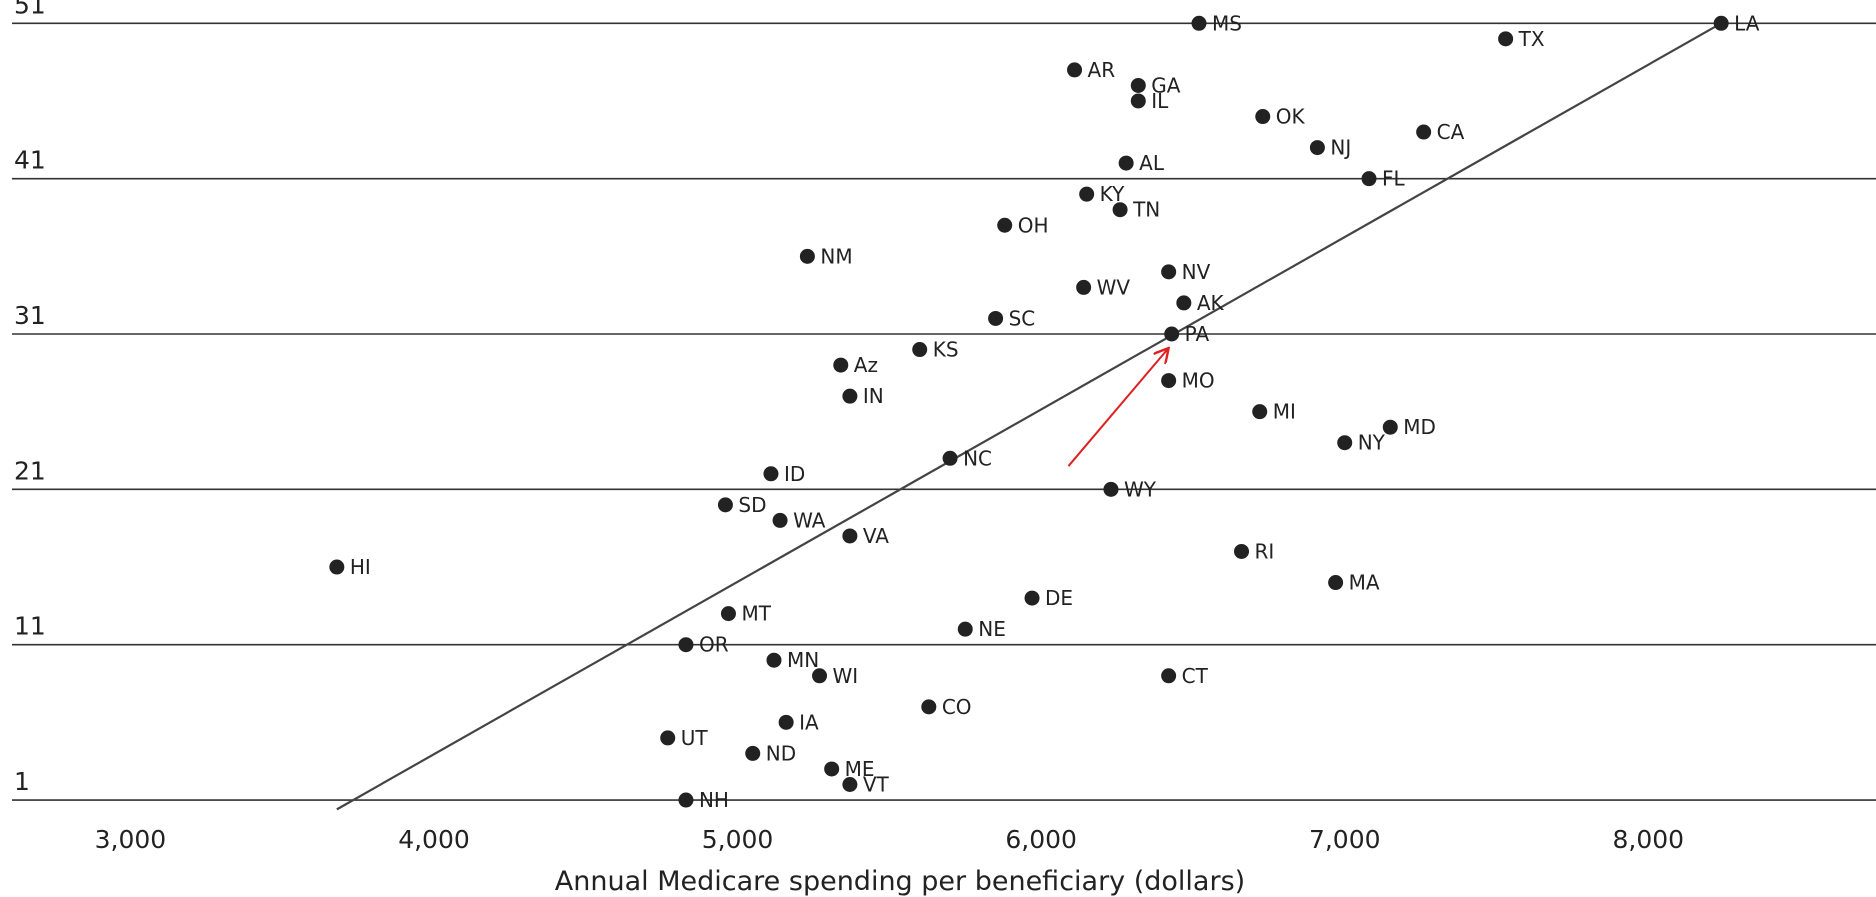 This screenshot has width=1876, height=897. What do you see at coordinates (695, 738) in the screenshot?
I see `point-label: UT` at bounding box center [695, 738].